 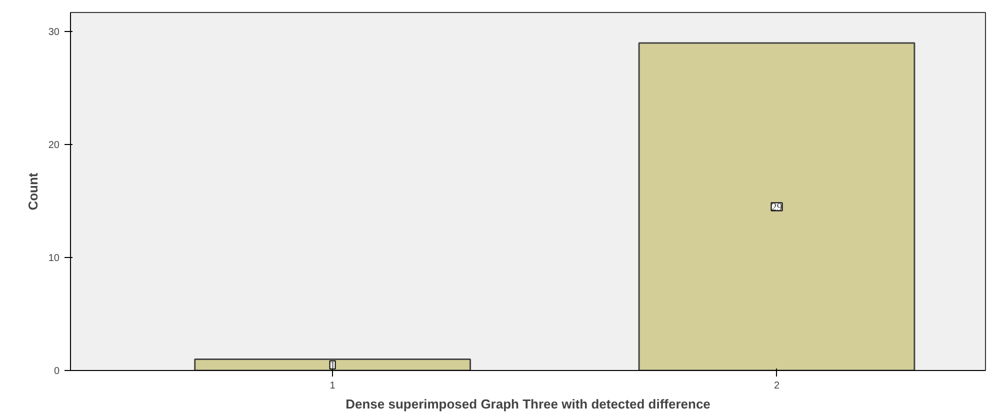 What do you see at coordinates (54, 258) in the screenshot?
I see `y-tick-label: 10` at bounding box center [54, 258].